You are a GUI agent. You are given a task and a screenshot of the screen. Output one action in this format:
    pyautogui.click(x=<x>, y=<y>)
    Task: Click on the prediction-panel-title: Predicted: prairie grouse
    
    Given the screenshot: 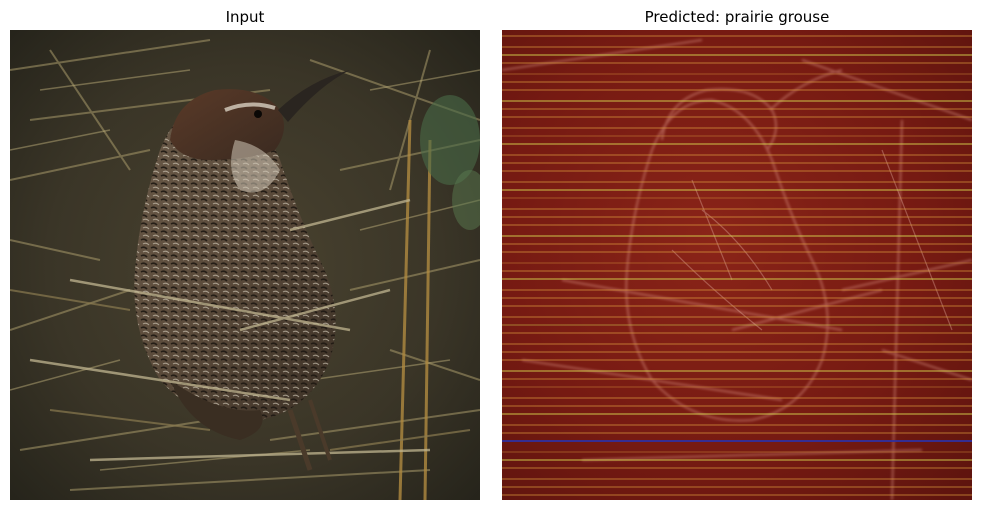 What is the action you would take?
    pyautogui.click(x=737, y=17)
    